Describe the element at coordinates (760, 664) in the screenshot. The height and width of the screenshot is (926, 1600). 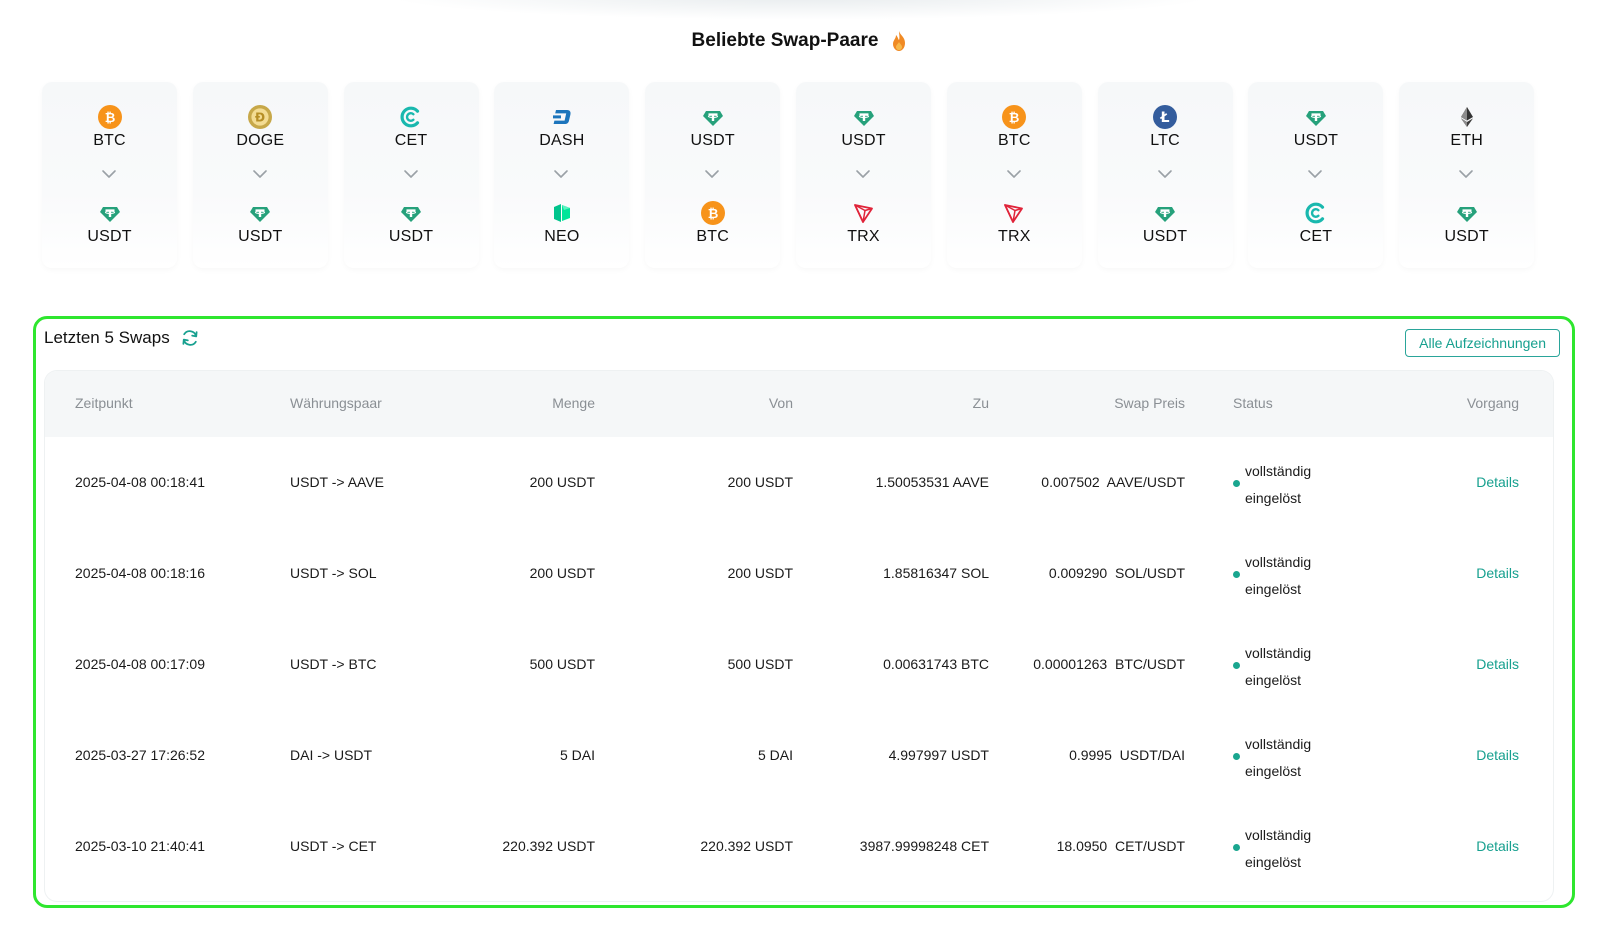
I see `cell-from: 500 USDT` at that location.